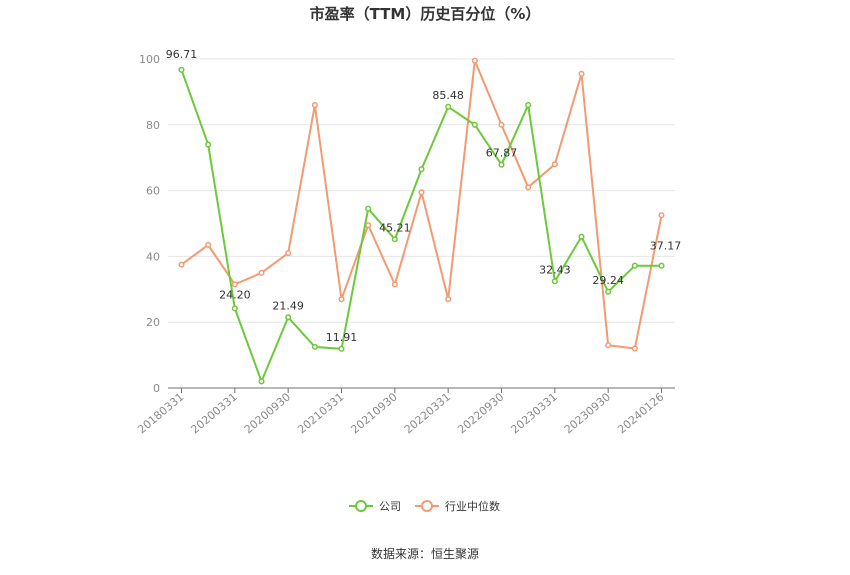  What do you see at coordinates (608, 280) in the screenshot?
I see `data-label: 29.24` at bounding box center [608, 280].